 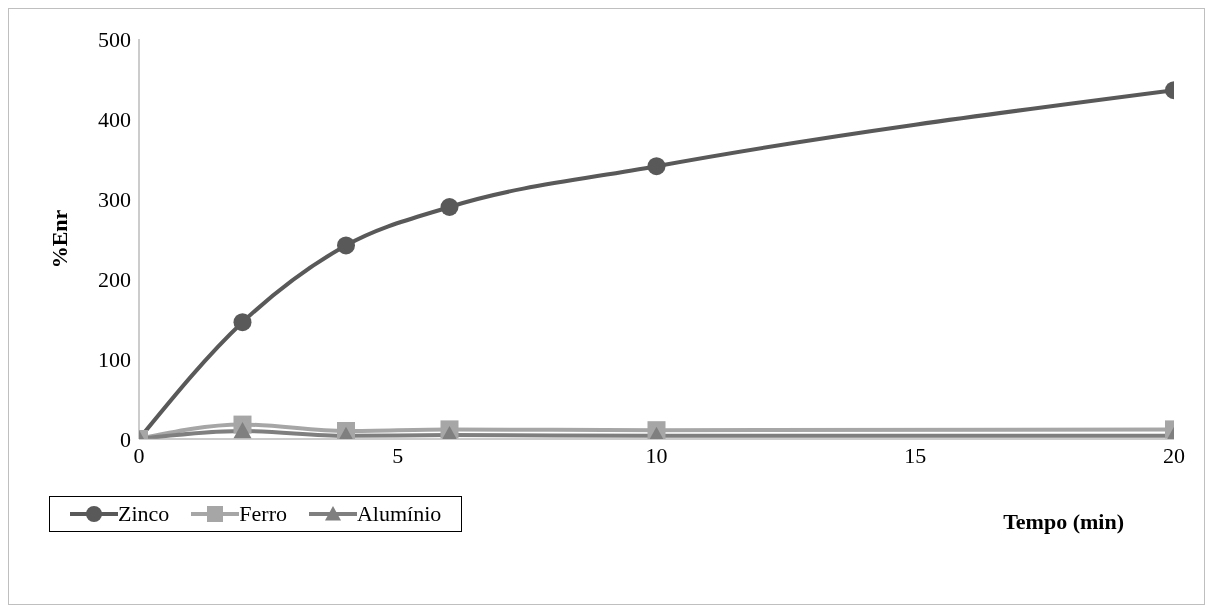 I want to click on y-tick-label: 0, so click(x=125, y=439).